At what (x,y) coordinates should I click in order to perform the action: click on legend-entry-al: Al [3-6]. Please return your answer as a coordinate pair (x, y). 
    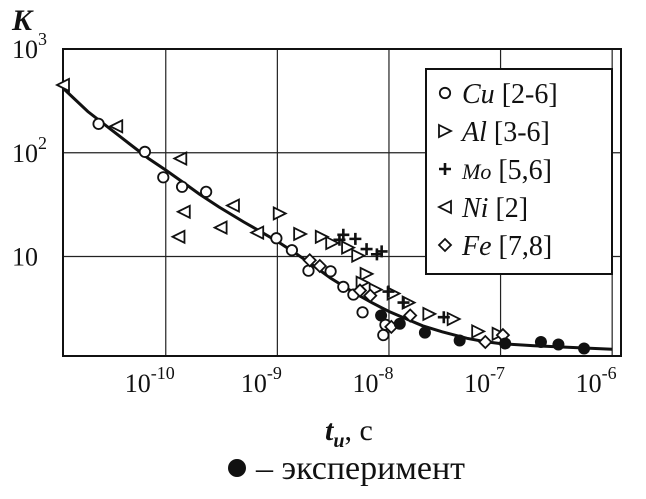
    Looking at the image, I should click on (505, 132).